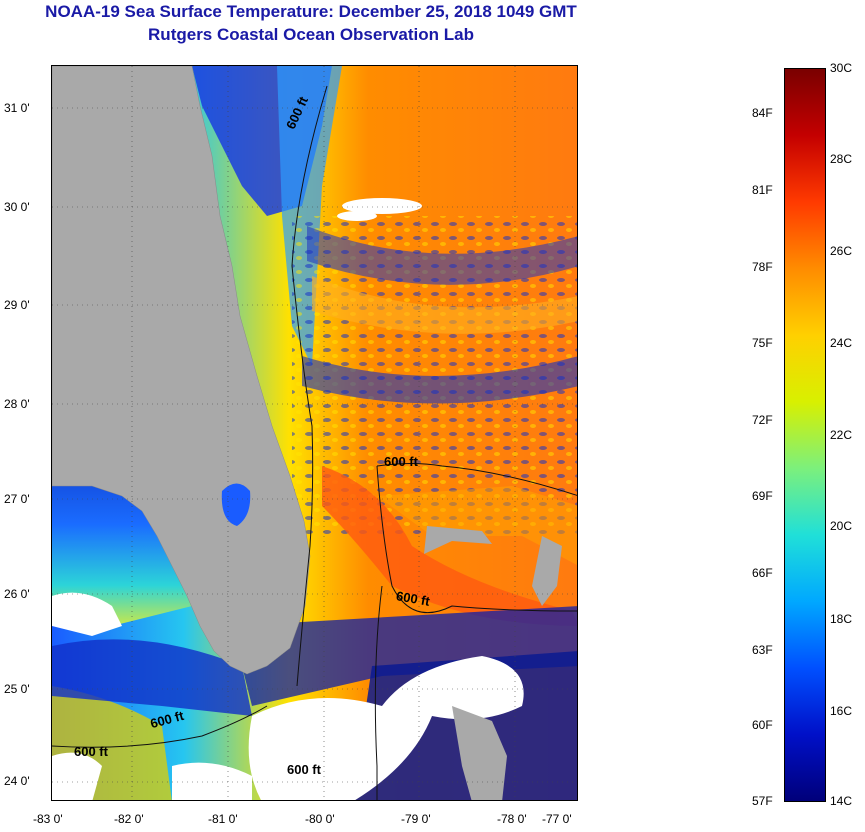  Describe the element at coordinates (762, 496) in the screenshot. I see `colorbar-fahrenheit-label: 69F` at that location.